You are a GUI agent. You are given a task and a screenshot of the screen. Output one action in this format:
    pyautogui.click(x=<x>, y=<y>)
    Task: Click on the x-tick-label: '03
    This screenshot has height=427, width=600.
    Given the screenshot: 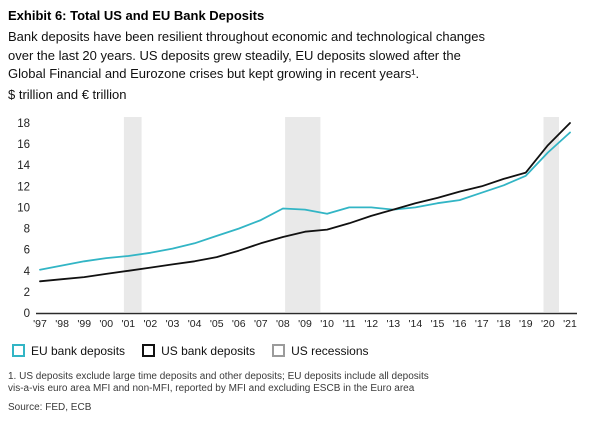 What is the action you would take?
    pyautogui.click(x=173, y=324)
    